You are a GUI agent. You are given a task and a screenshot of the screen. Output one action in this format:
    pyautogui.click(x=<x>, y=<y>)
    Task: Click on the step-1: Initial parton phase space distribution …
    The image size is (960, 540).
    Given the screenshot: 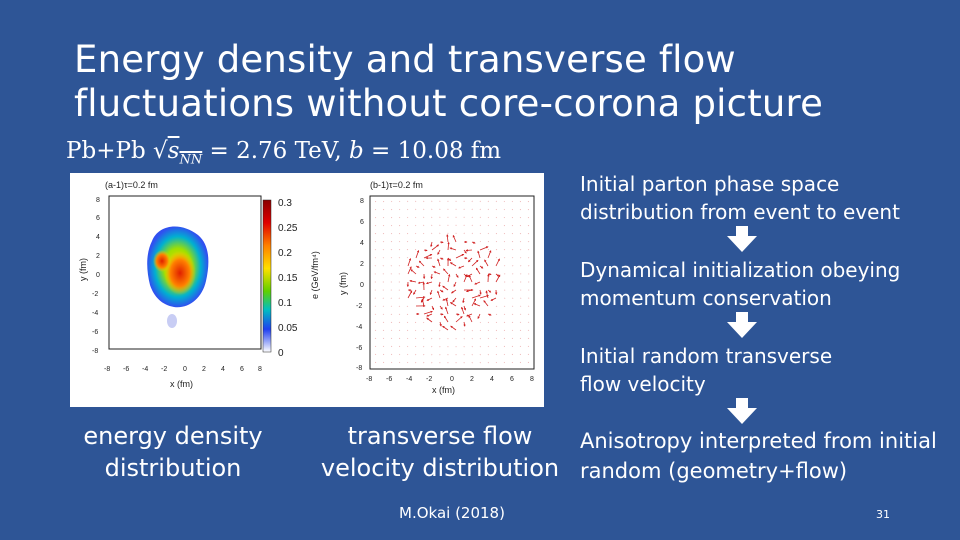 What is the action you would take?
    pyautogui.click(x=740, y=198)
    